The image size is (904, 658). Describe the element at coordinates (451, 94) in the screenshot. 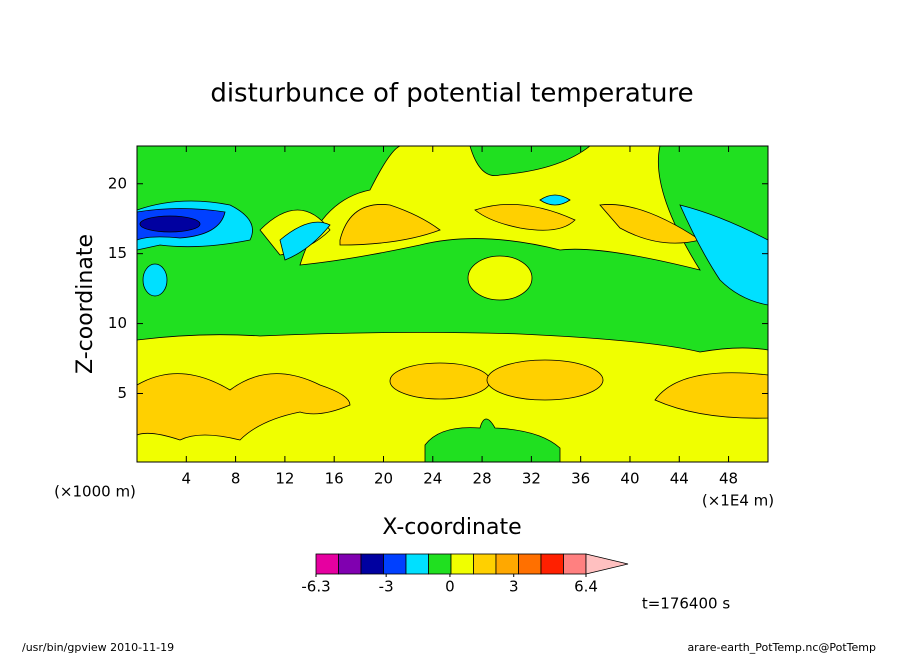

I see `chart-title: disturbunce of potential temperature` at that location.